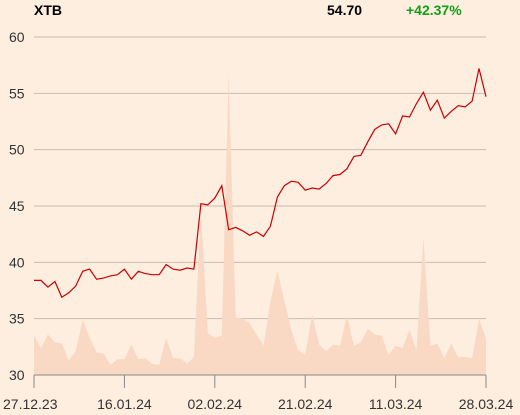 The image size is (520, 415). I want to click on ticker-symbol: XTB, so click(48, 10).